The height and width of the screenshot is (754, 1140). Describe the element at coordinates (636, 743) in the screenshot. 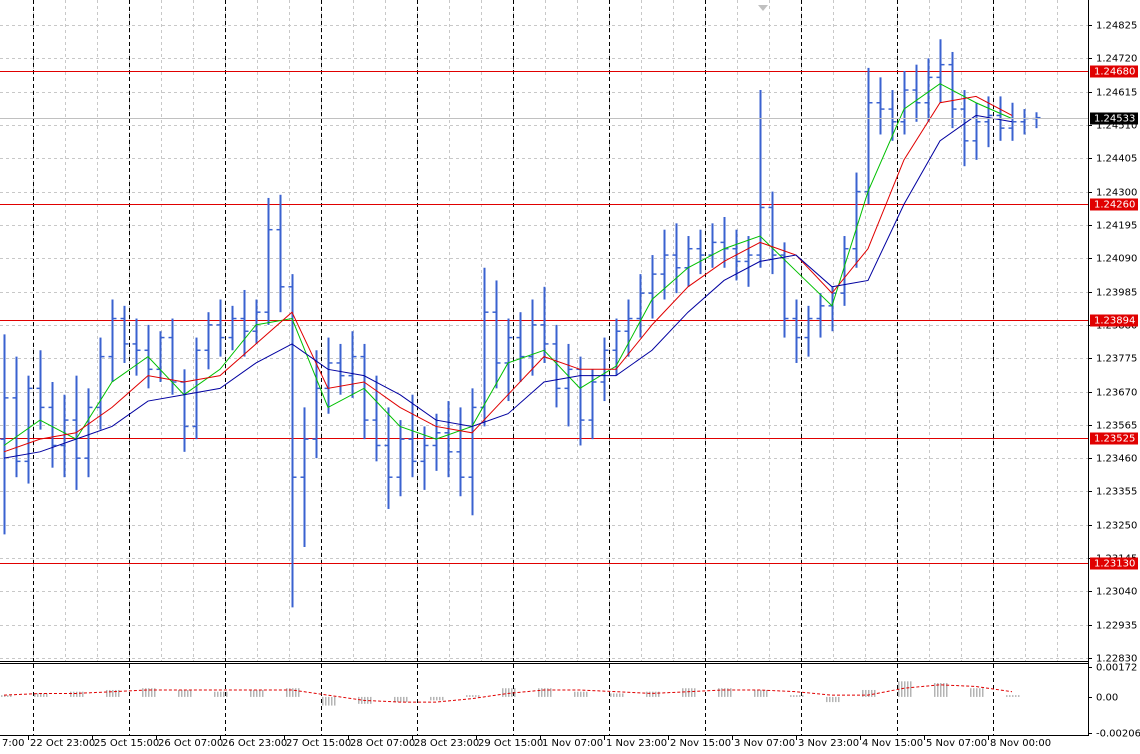

I see `x-tick-label: 1 Nov 23:00` at that location.